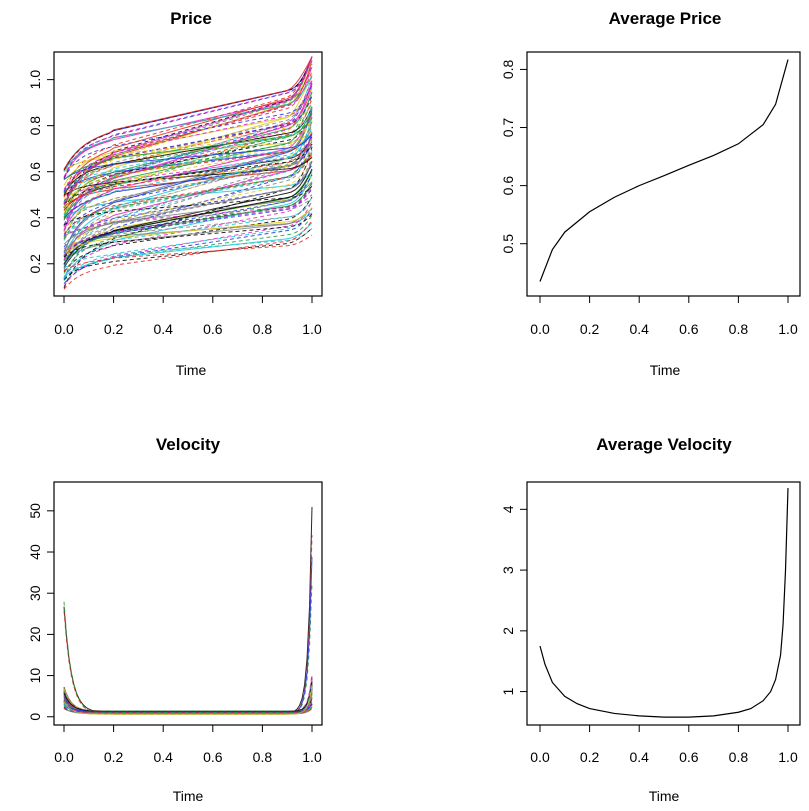 This screenshot has height=811, width=809. I want to click on y-tick-label: 4, so click(508, 509).